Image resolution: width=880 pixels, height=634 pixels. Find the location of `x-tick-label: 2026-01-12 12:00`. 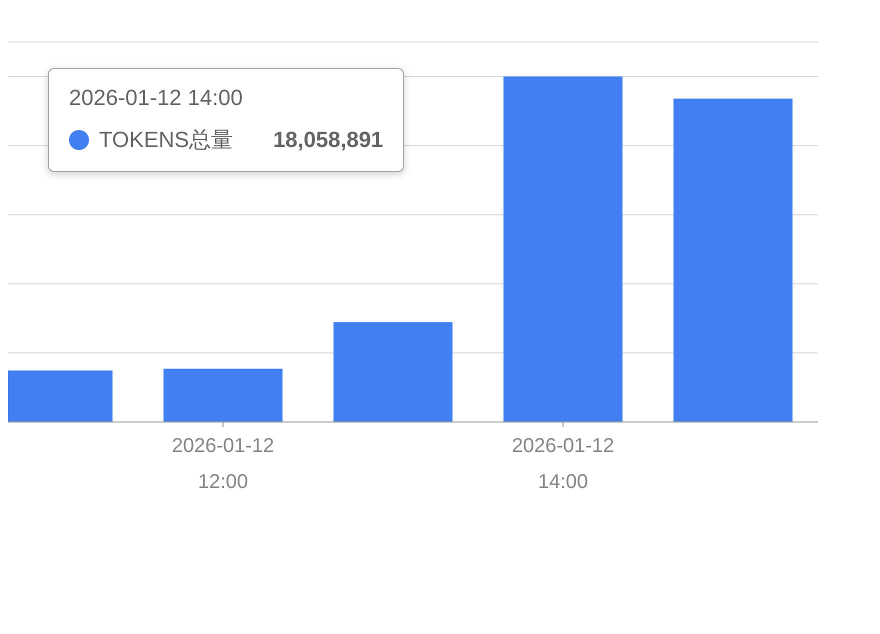

x-tick-label: 2026-01-12 12:00 is located at coordinates (223, 464).